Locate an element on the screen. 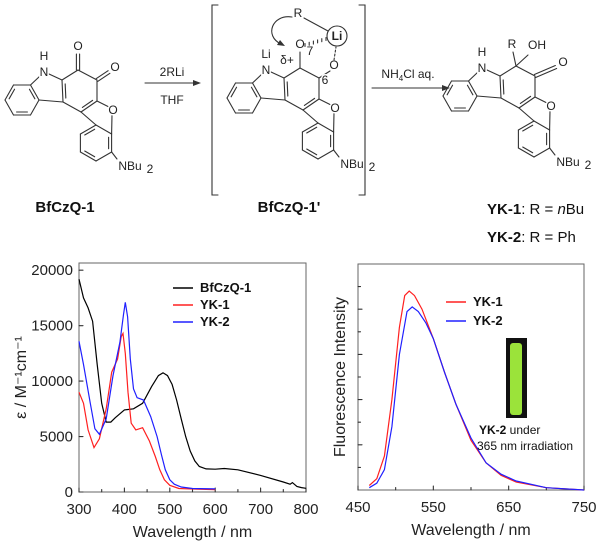 This screenshot has height=548, width=600. y-tick-label: 5000 is located at coordinates (56, 437).